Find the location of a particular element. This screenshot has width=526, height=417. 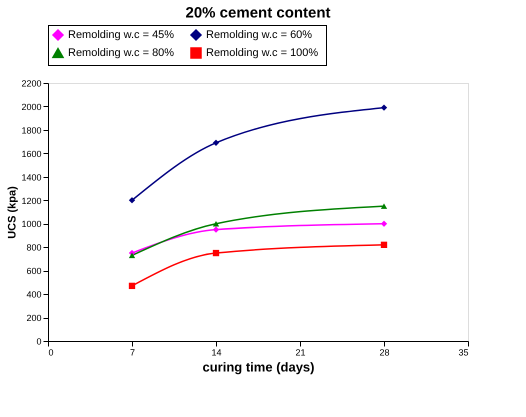

y-tick-label: 1600 is located at coordinates (31, 153).